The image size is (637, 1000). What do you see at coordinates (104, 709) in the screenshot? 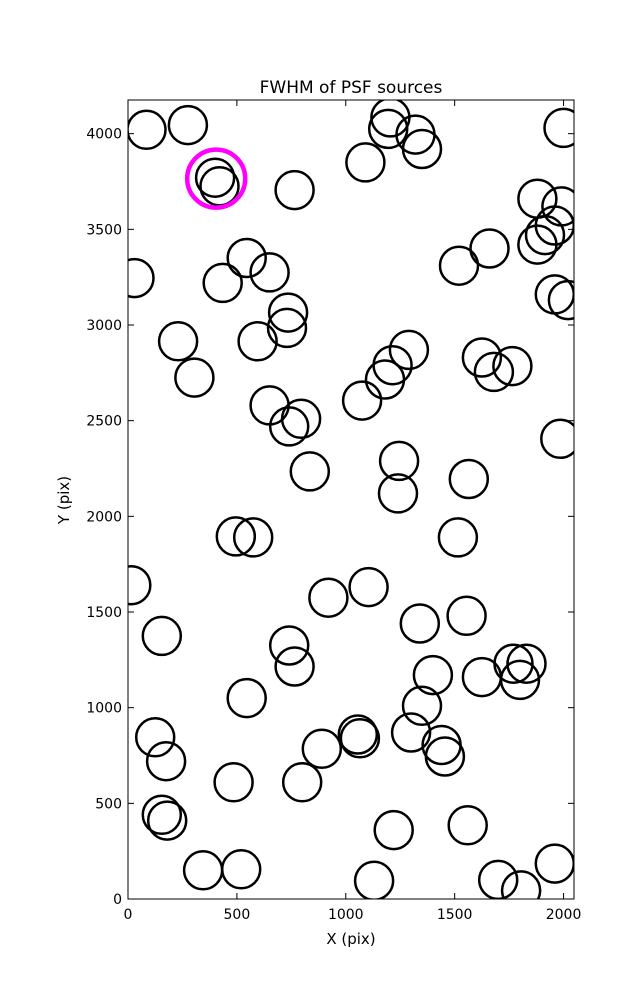
I see `y-tick-label: 1000` at bounding box center [104, 709].